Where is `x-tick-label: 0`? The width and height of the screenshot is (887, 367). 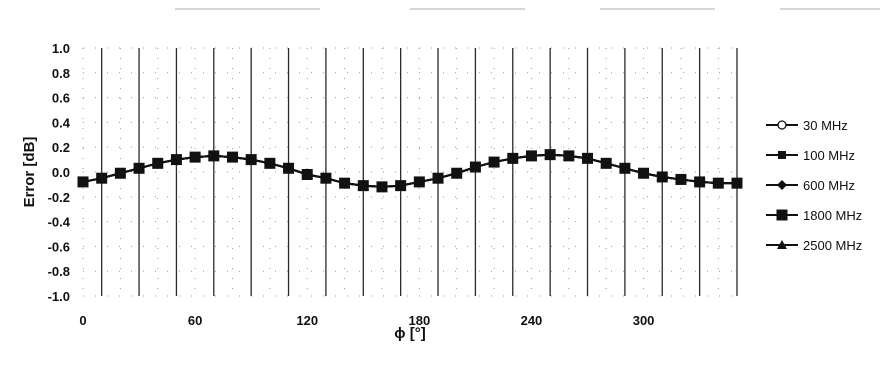
x-tick-label: 0 is located at coordinates (82, 320).